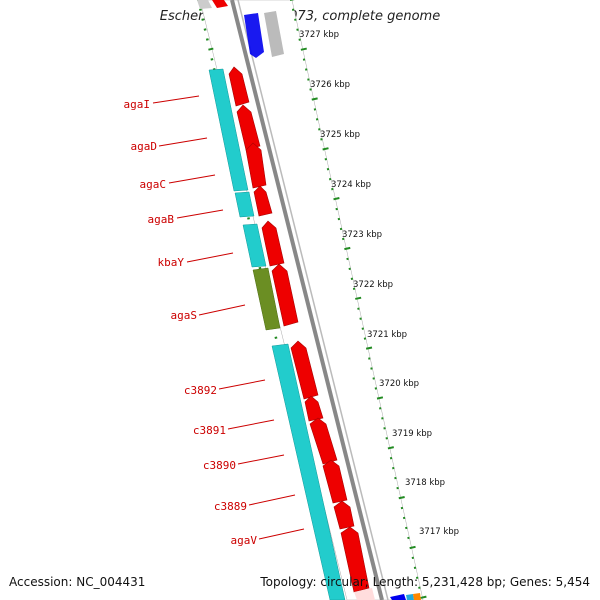 The height and width of the screenshot is (600, 600). I want to click on blue-bottom-feature, so click(398, 597).